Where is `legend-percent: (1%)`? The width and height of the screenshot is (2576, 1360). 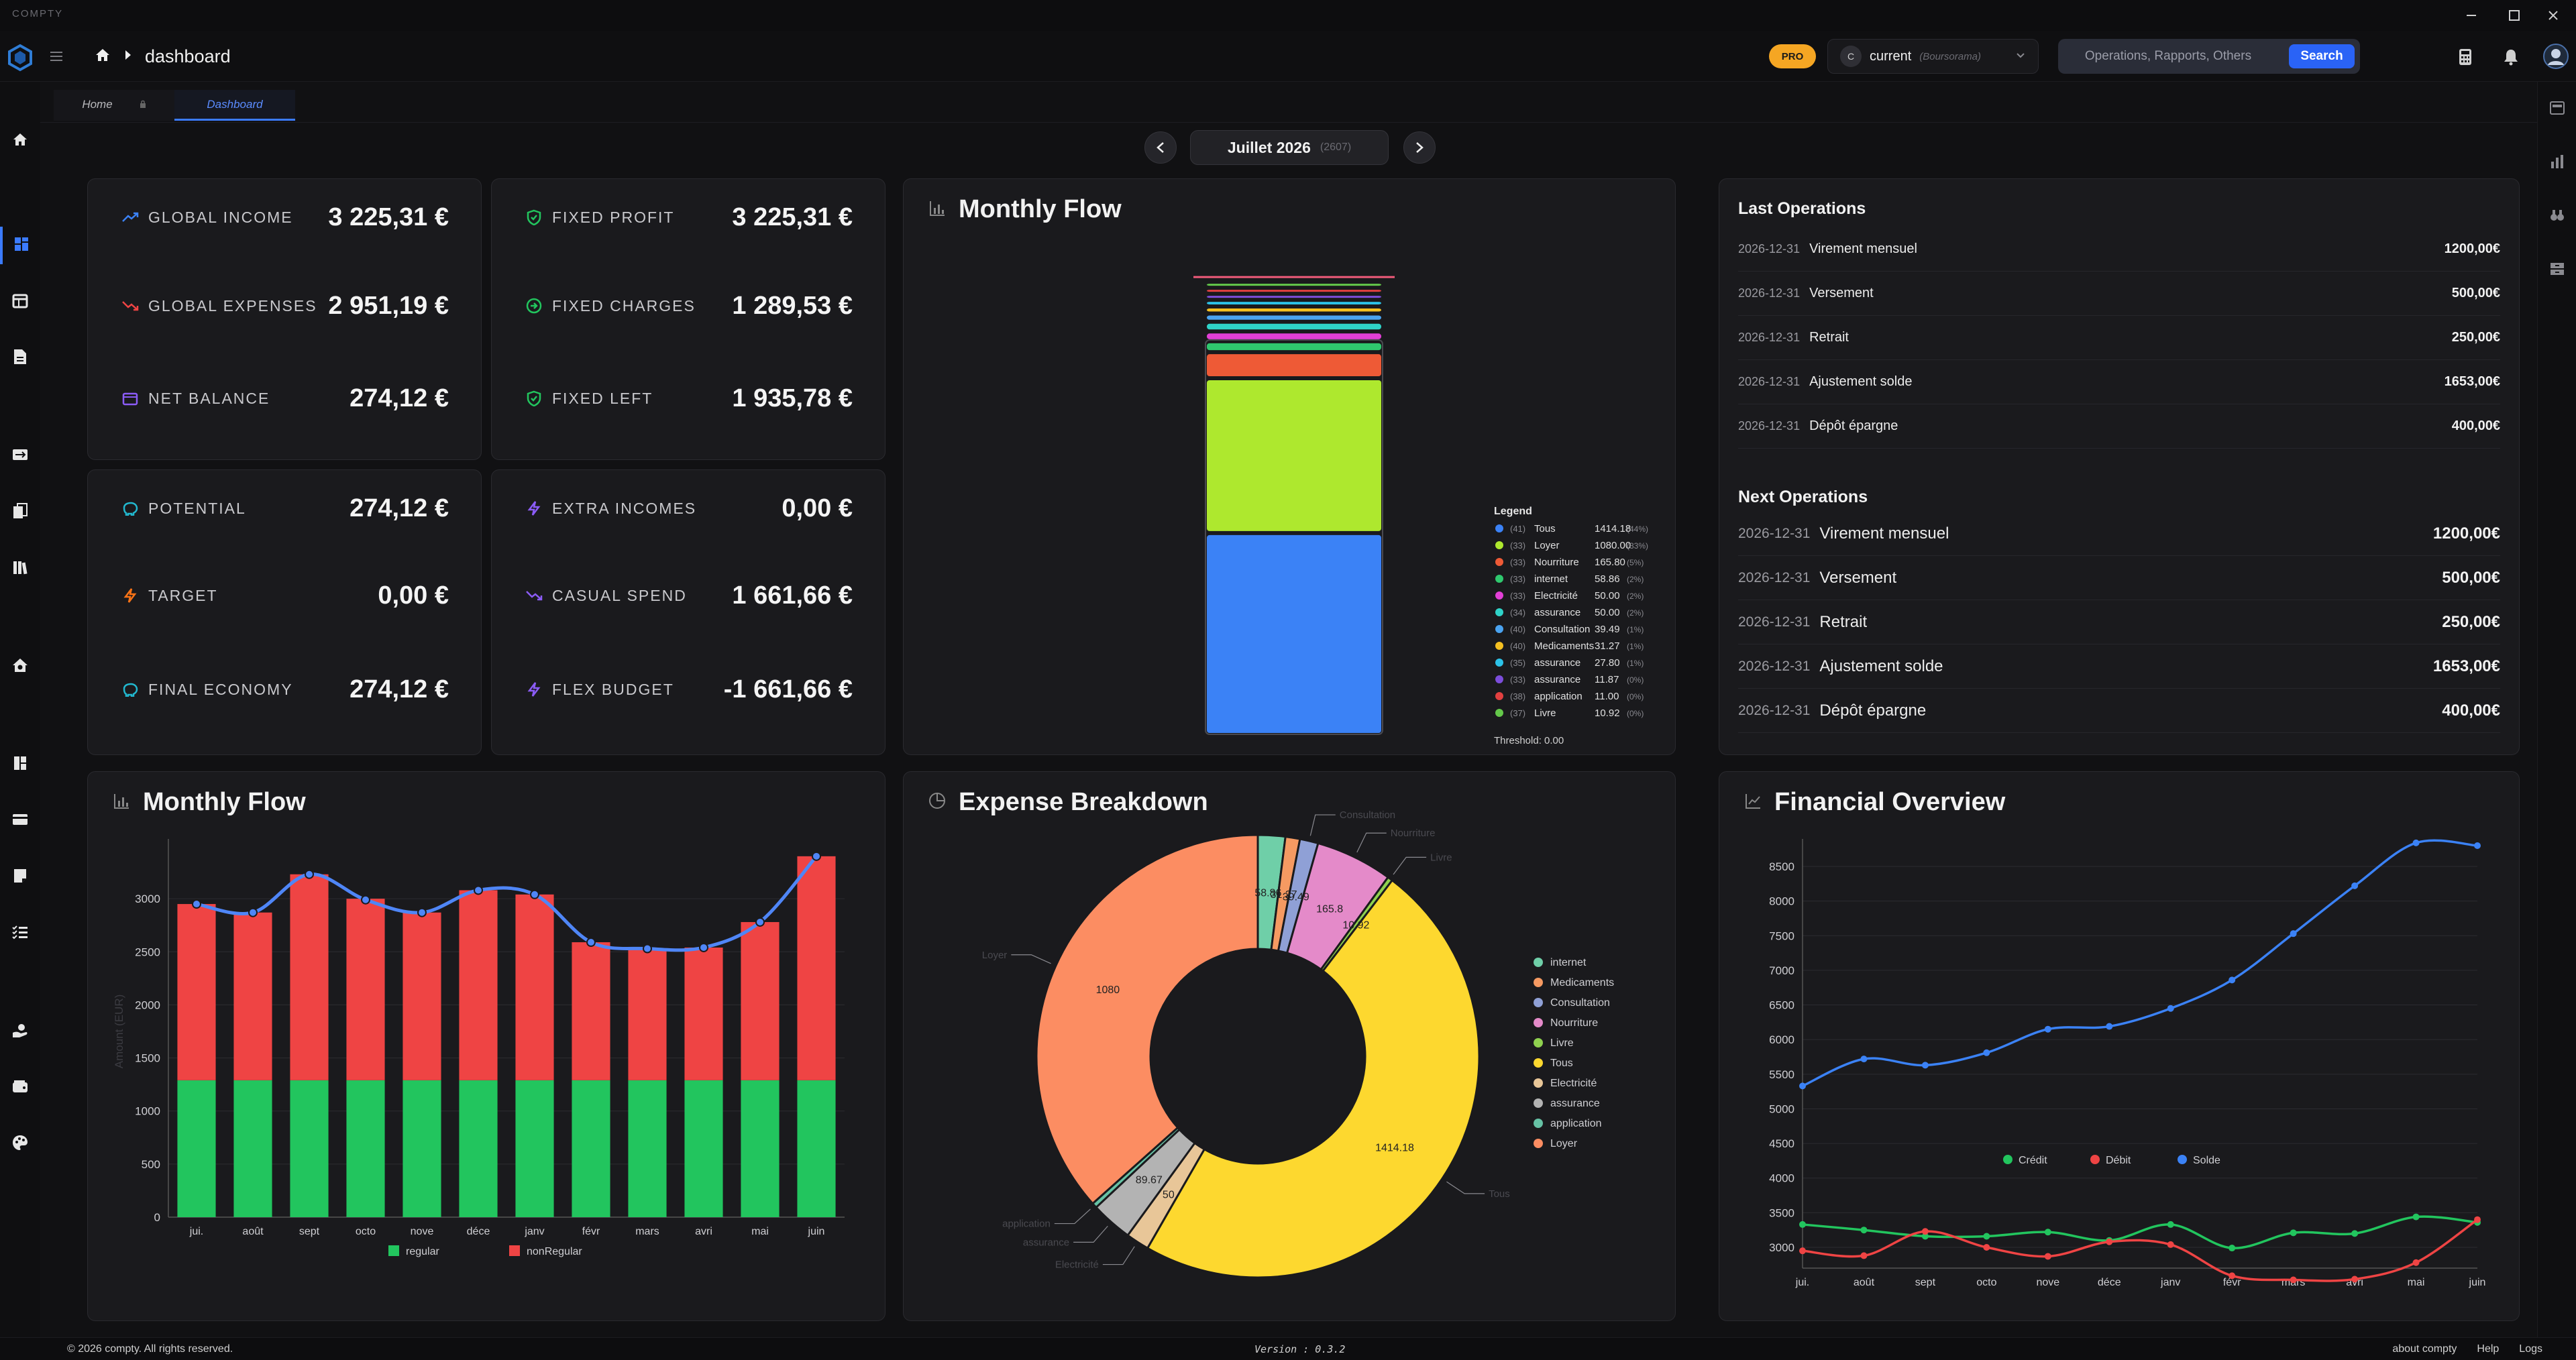
legend-percent: (1%) is located at coordinates (1635, 663).